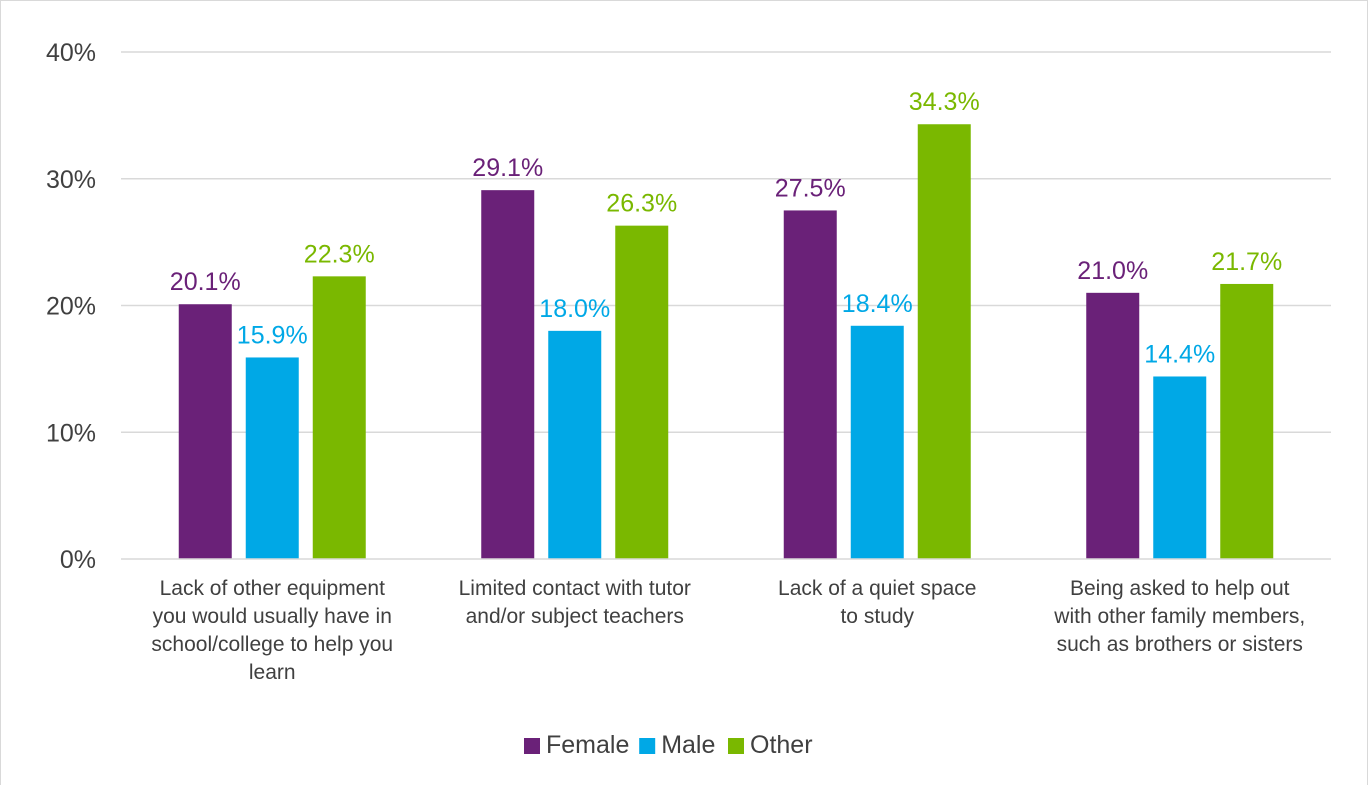 The height and width of the screenshot is (786, 1368). Describe the element at coordinates (574, 309) in the screenshot. I see `data-label: 18.0%` at that location.